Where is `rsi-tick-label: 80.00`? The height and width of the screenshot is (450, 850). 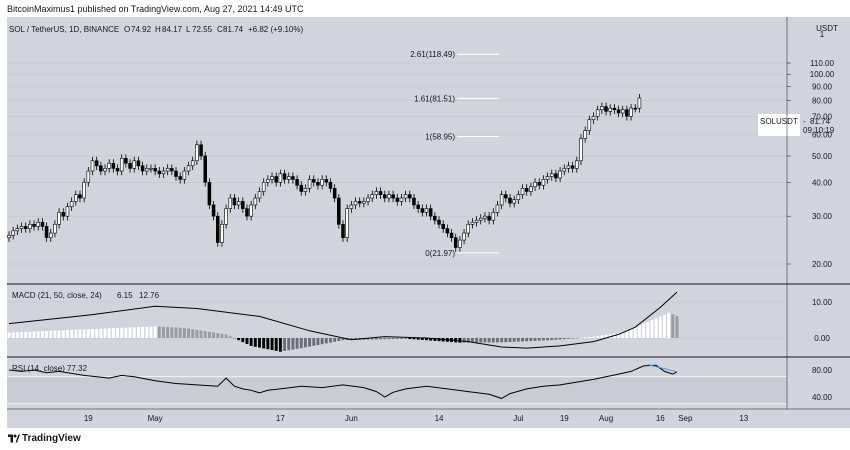 rsi-tick-label: 80.00 is located at coordinates (822, 370).